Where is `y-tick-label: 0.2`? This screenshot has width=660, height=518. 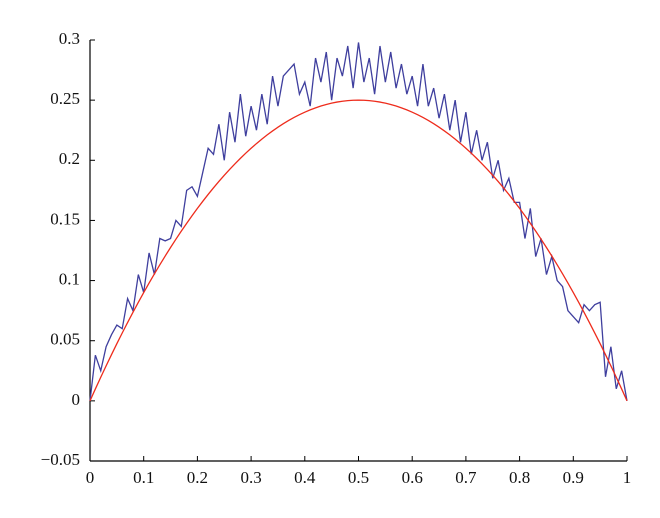
y-tick-label: 0.2 is located at coordinates (69, 158).